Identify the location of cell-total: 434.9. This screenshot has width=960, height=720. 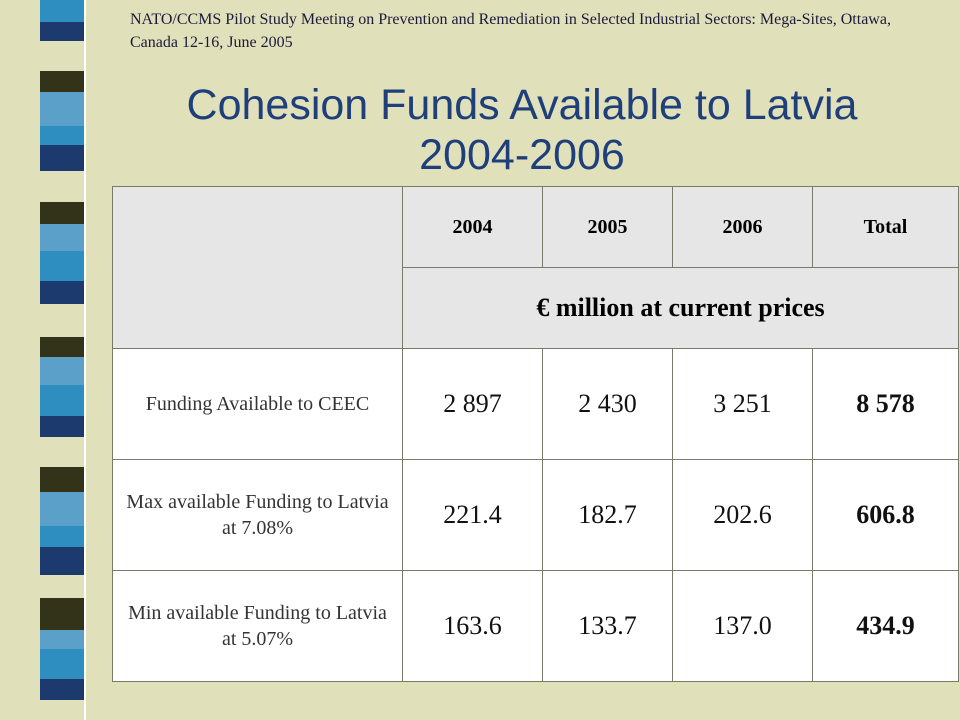
(885, 626).